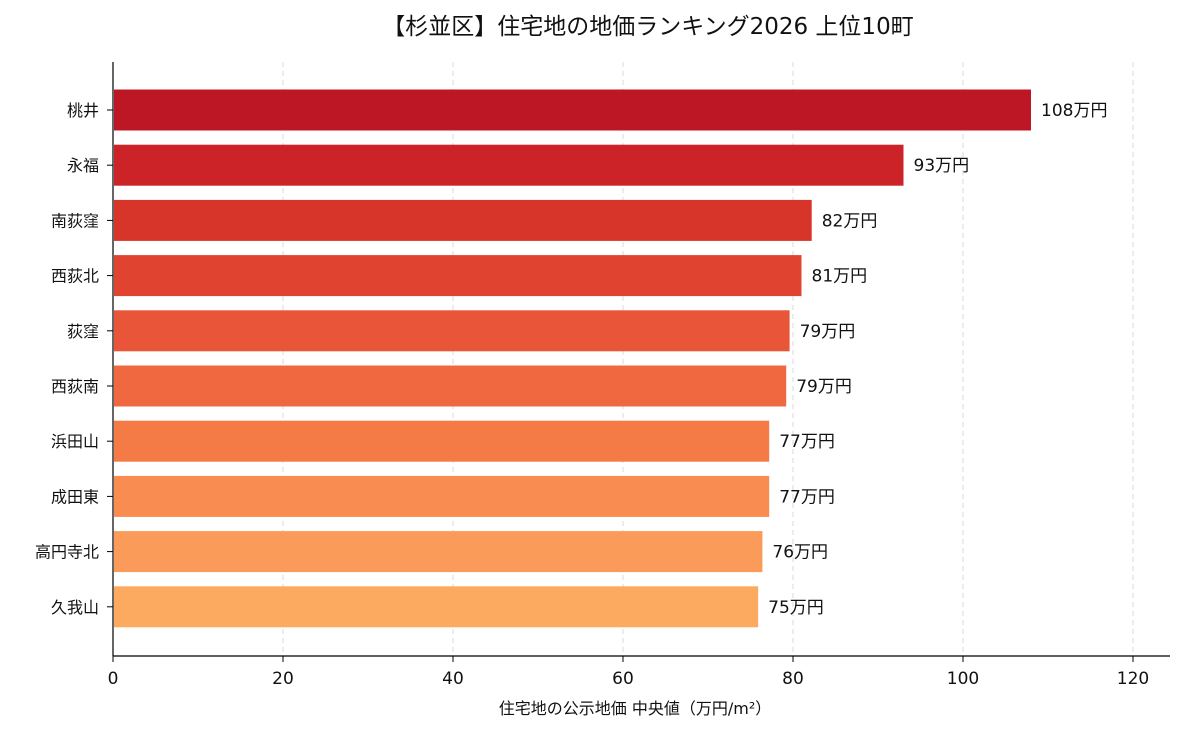  Describe the element at coordinates (1133, 679) in the screenshot. I see `x-tick-label-6: 120` at that location.